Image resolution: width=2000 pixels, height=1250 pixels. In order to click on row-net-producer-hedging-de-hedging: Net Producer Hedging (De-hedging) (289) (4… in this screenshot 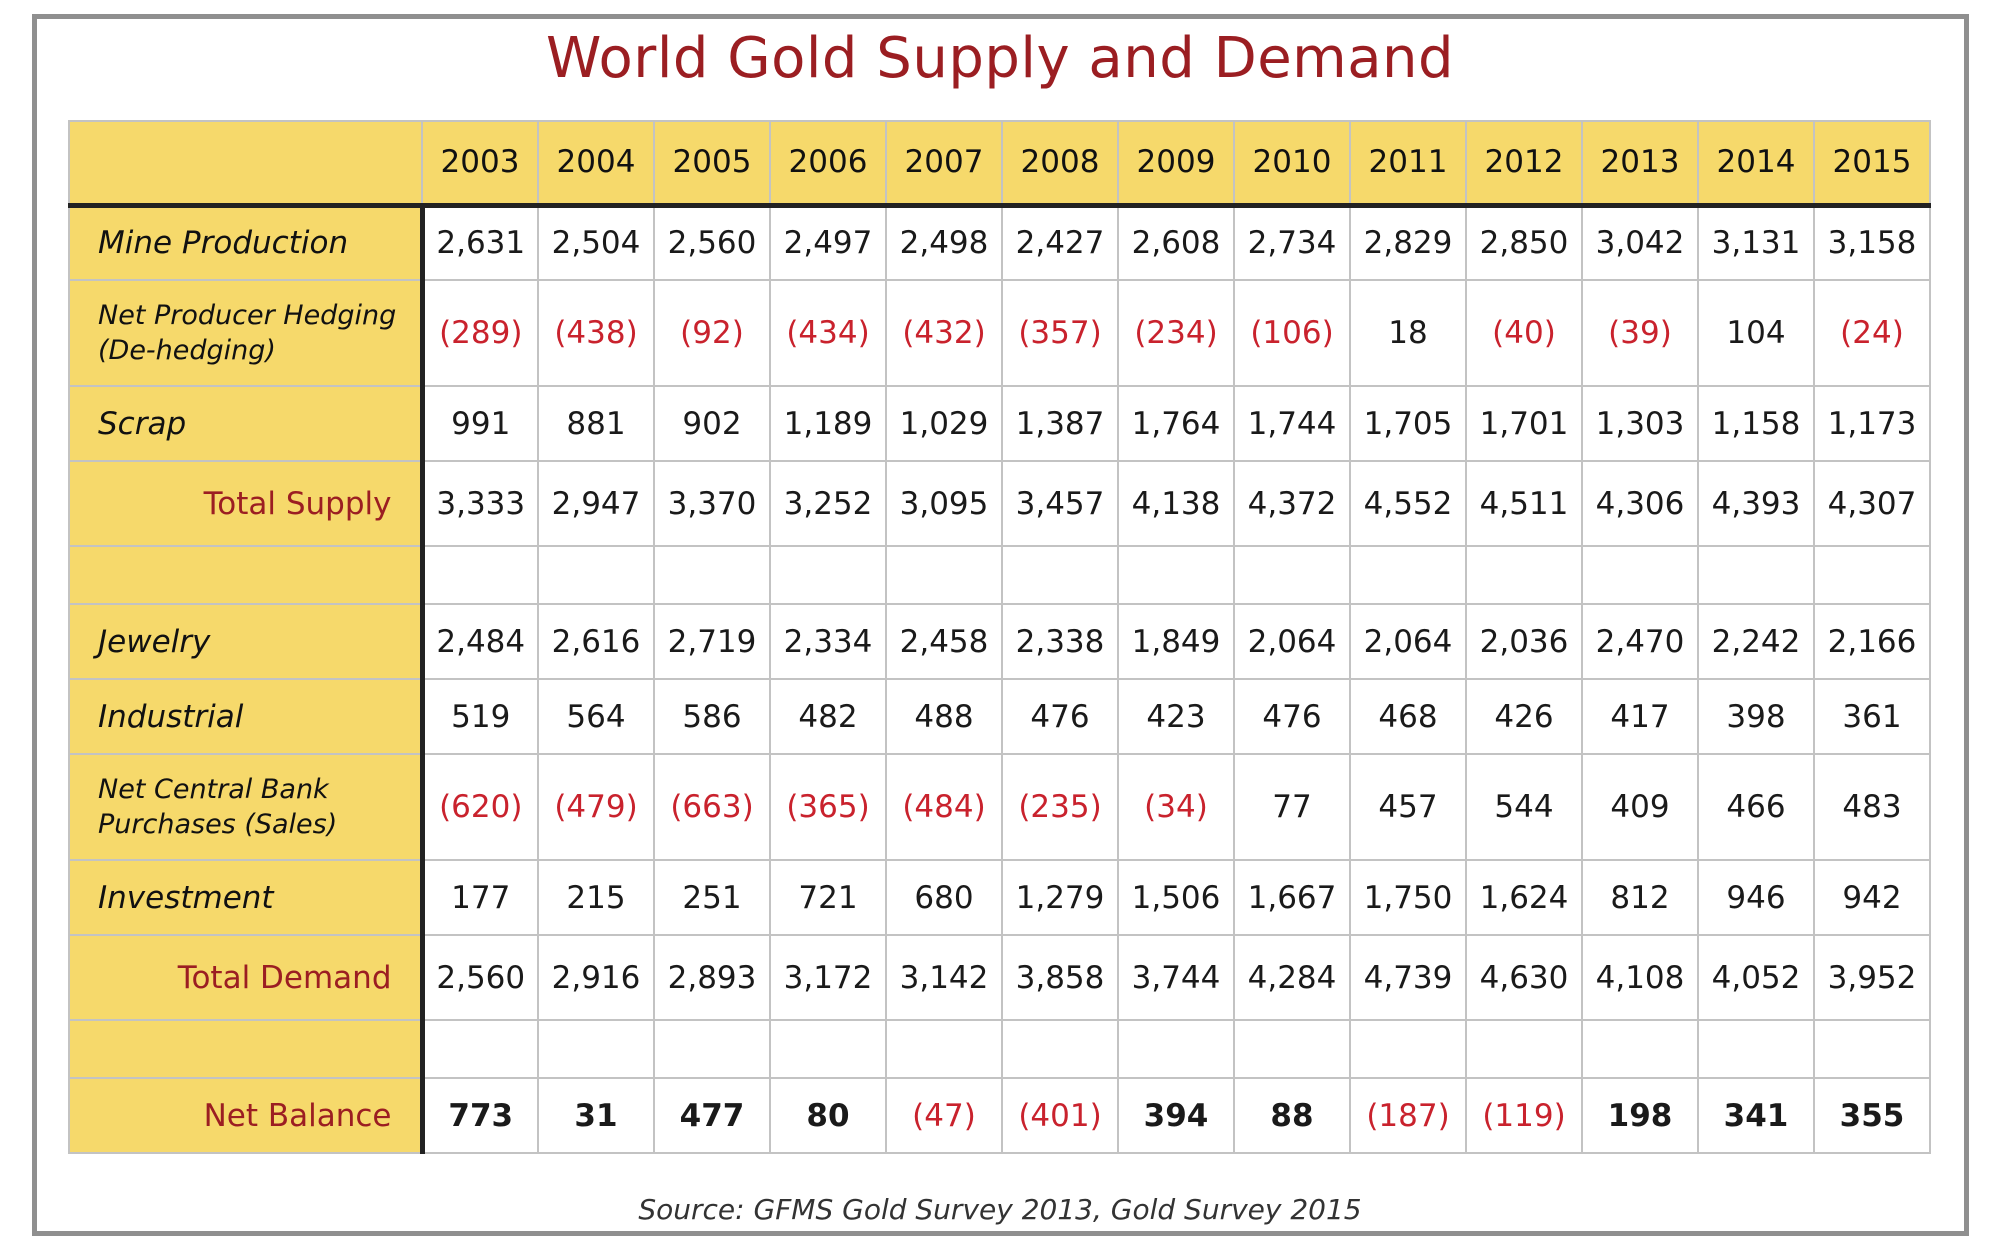, I will do `click(999, 333)`.